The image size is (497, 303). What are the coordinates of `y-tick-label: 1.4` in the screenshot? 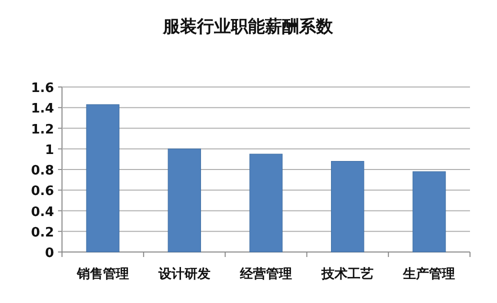 It's located at (42, 109).